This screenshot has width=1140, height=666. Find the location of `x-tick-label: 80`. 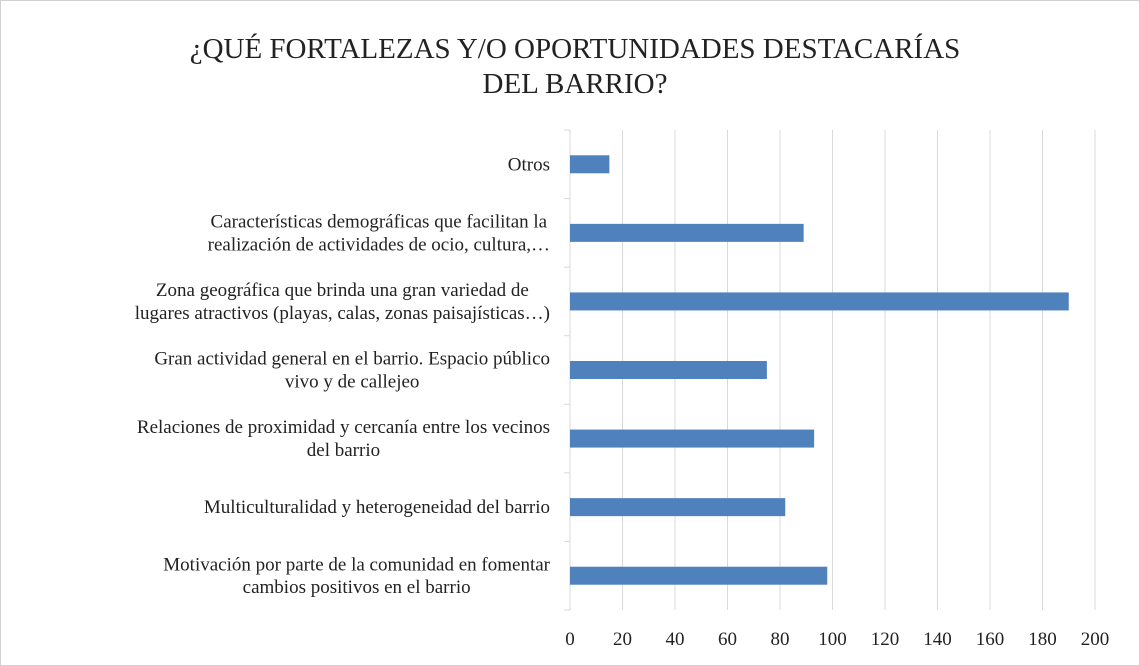

x-tick-label: 80 is located at coordinates (780, 639).